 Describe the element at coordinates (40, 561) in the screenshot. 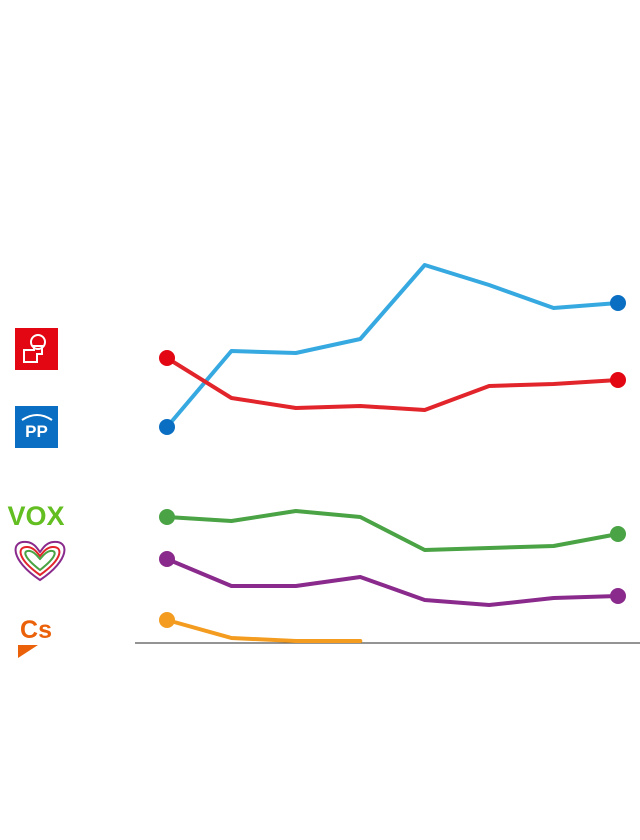

I see `mas-madrid-logo` at that location.